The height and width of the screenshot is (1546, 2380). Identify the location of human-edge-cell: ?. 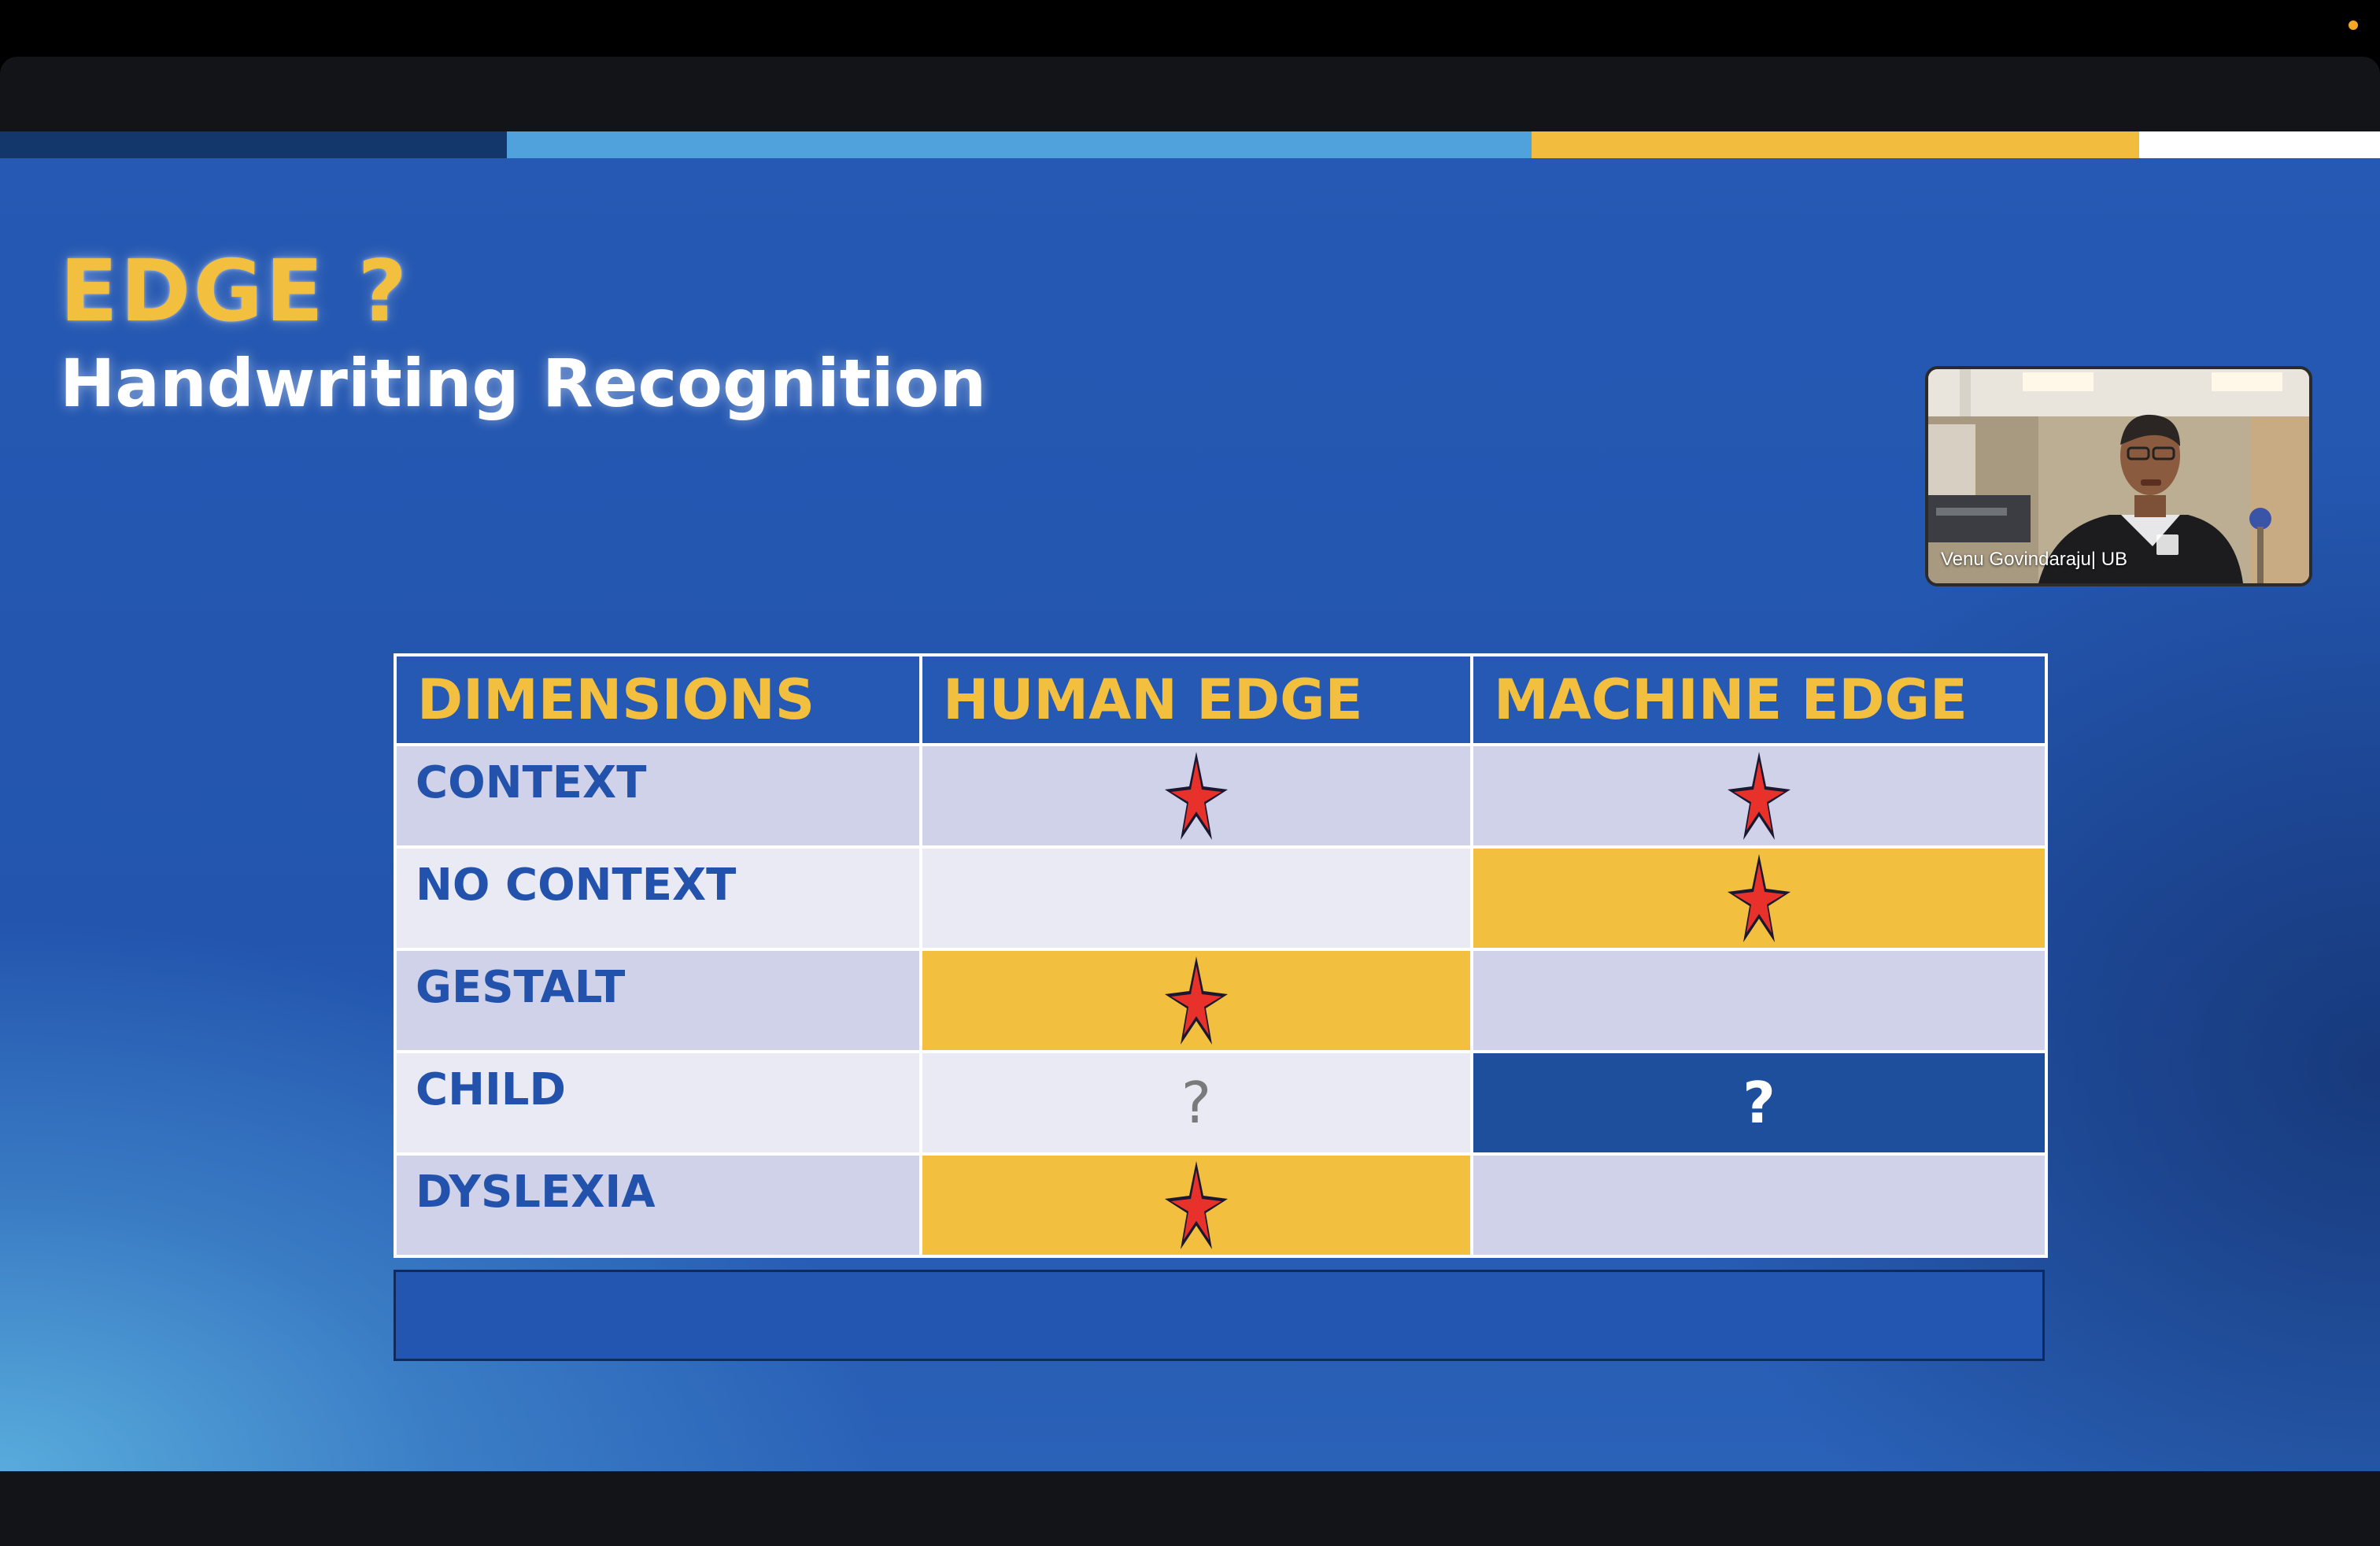
(1196, 1103).